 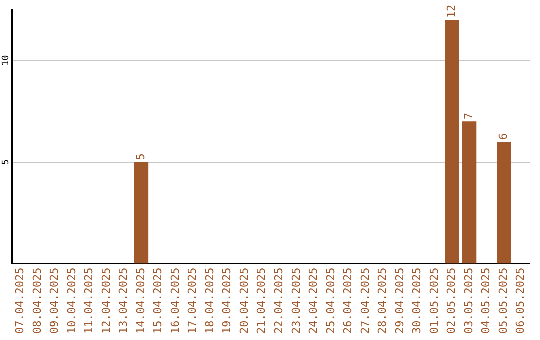 I want to click on x-tick-label: 29.04.2025, so click(x=399, y=301).